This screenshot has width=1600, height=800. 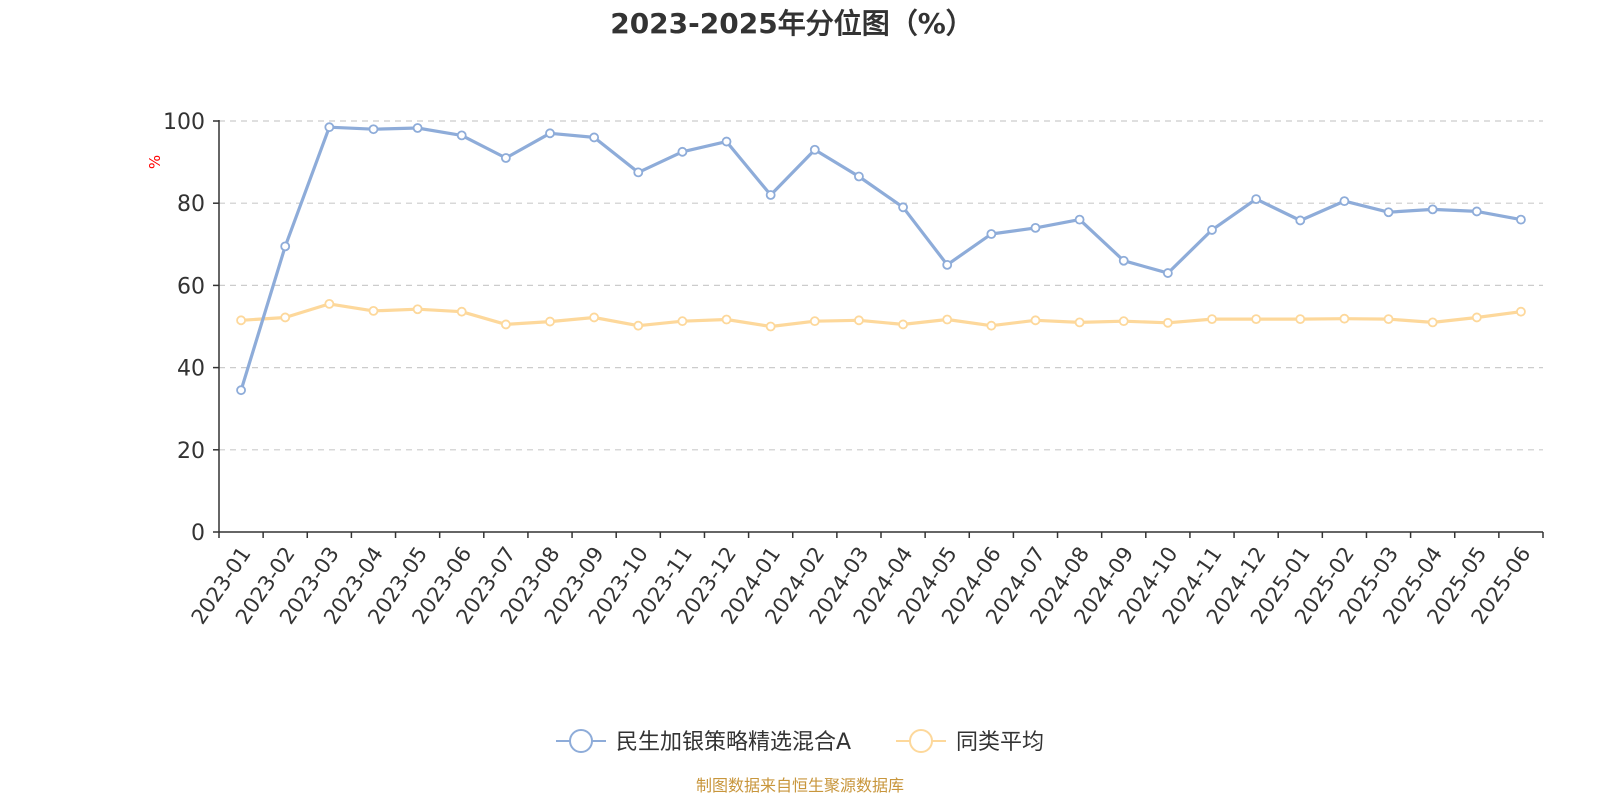 I want to click on y-tick-label: 0, so click(x=198, y=533).